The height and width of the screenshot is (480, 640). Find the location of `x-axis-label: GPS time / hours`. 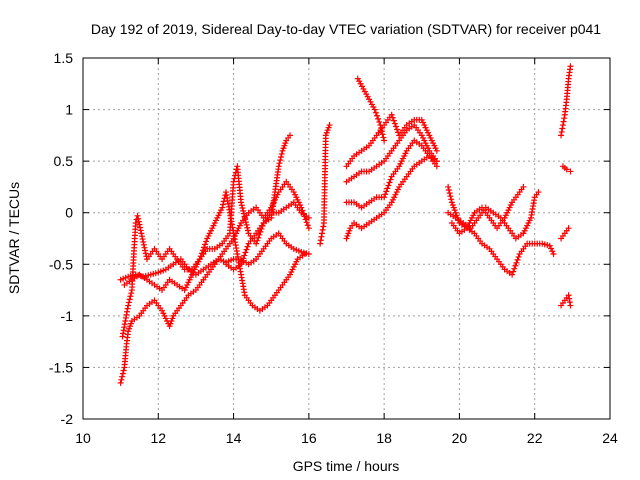

x-axis-label: GPS time / hours is located at coordinates (346, 466).